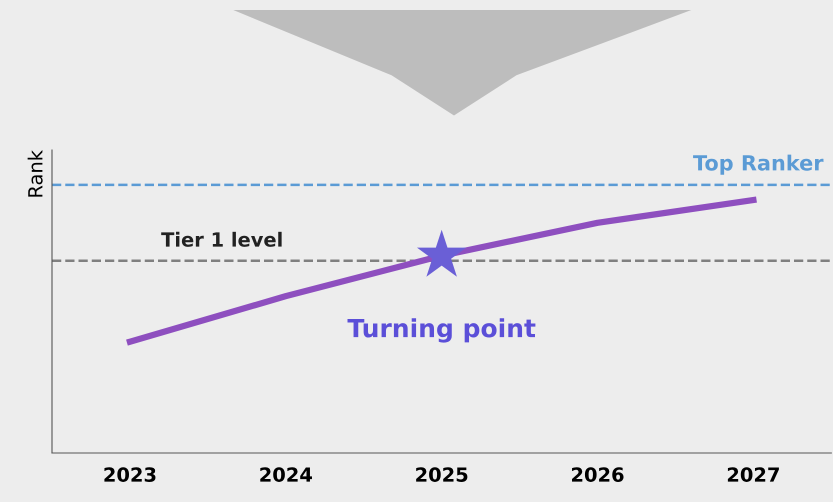 Image resolution: width=833 pixels, height=502 pixels. What do you see at coordinates (221, 239) in the screenshot?
I see `ref-line-label: Tier 1 level` at bounding box center [221, 239].